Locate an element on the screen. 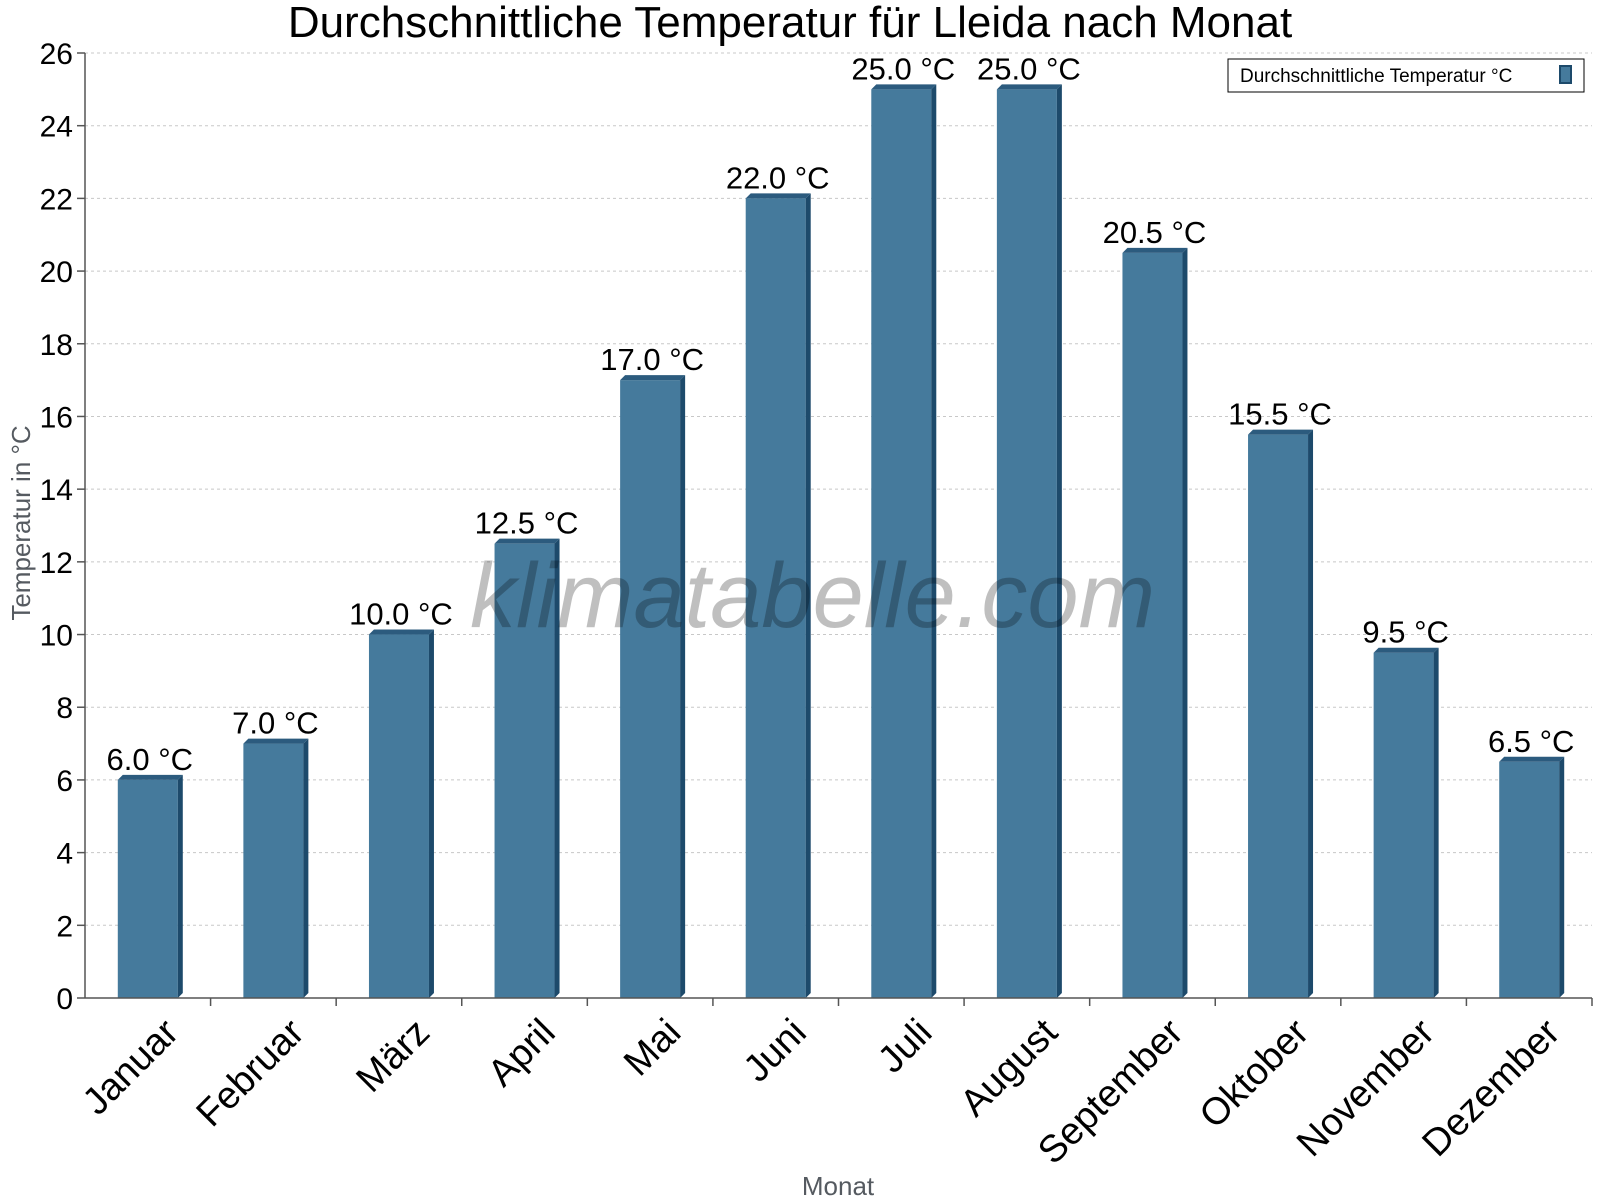  x-tick-label: Mai is located at coordinates (652, 1047).